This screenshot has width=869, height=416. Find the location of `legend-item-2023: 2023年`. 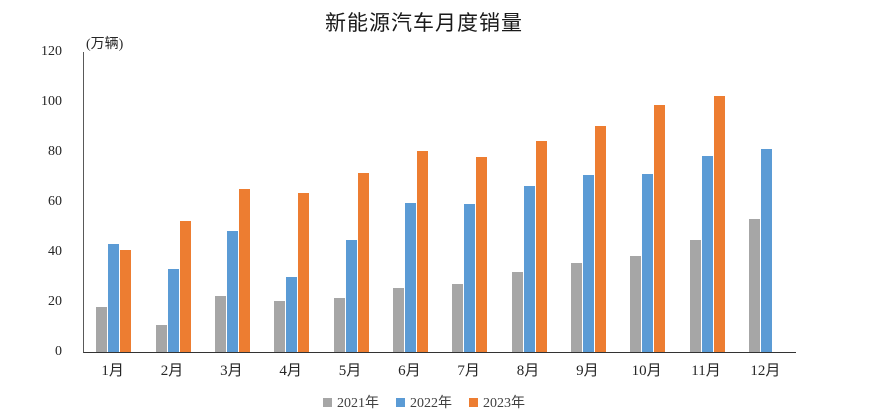

legend-item-2023: 2023年 is located at coordinates (497, 402).